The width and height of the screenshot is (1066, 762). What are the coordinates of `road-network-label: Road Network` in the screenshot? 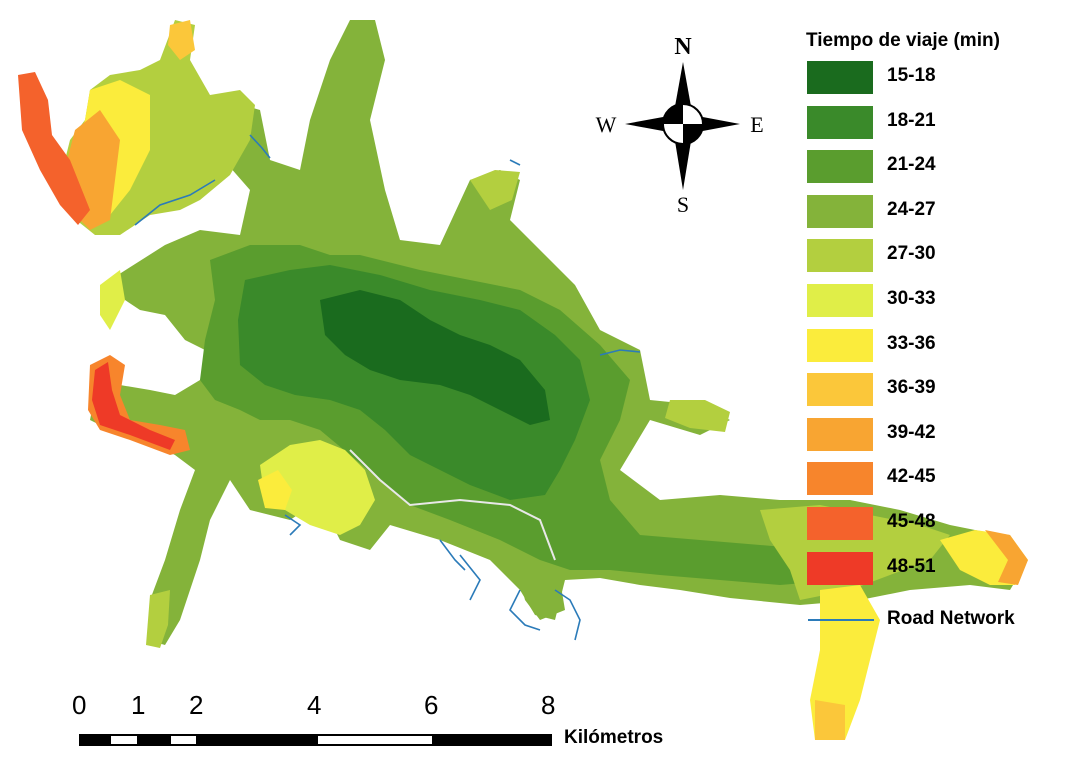 It's located at (951, 618).